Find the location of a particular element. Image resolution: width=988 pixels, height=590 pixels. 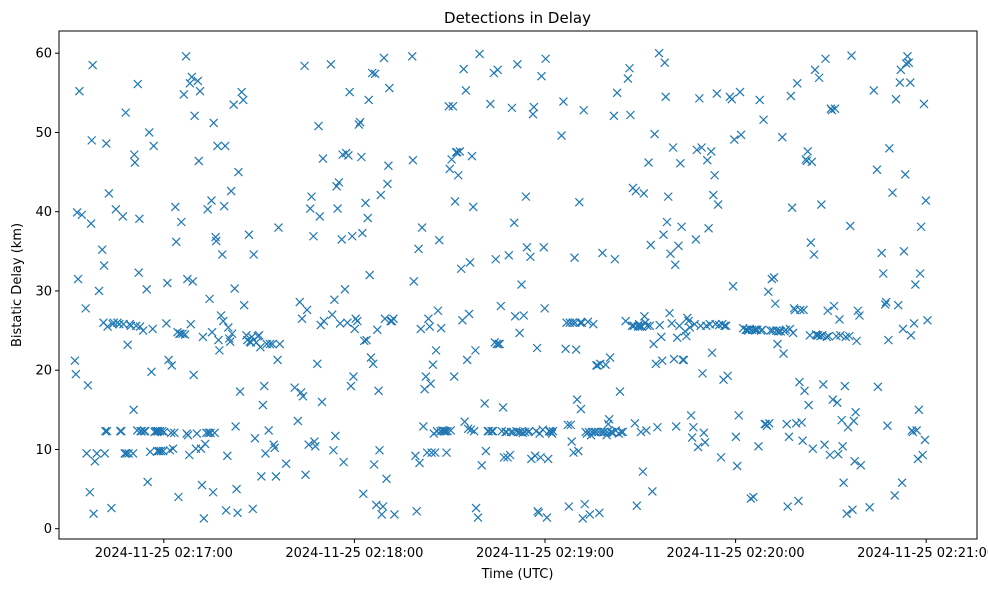

x-tick-label: 2024-11-25 02:18:00 is located at coordinates (354, 553).